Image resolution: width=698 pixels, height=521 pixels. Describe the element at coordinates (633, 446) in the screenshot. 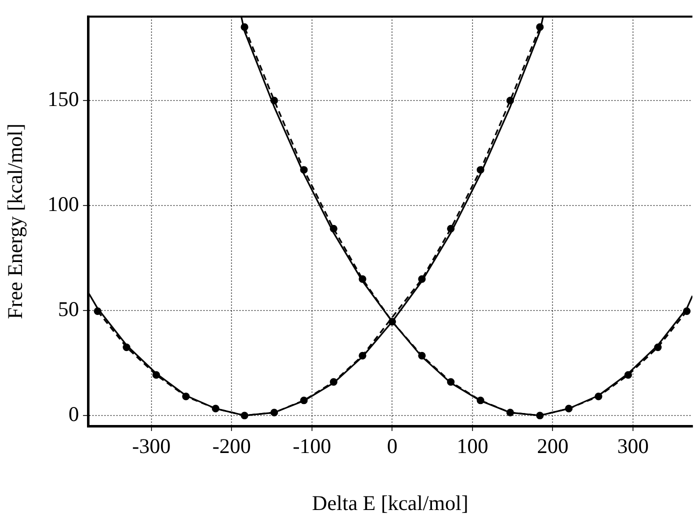

I see `x-tick-label: 300` at that location.